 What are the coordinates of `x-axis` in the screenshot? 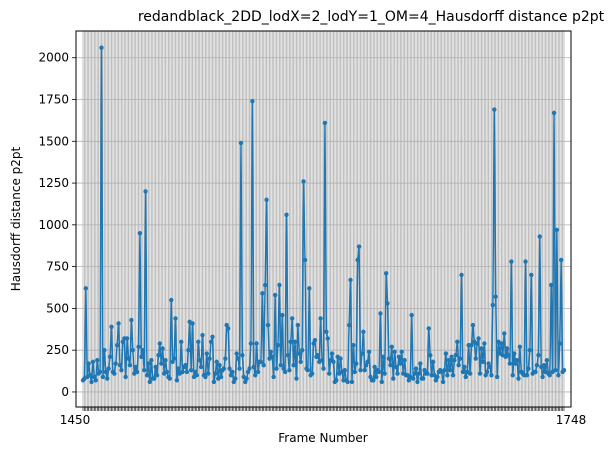 It's located at (323, 409).